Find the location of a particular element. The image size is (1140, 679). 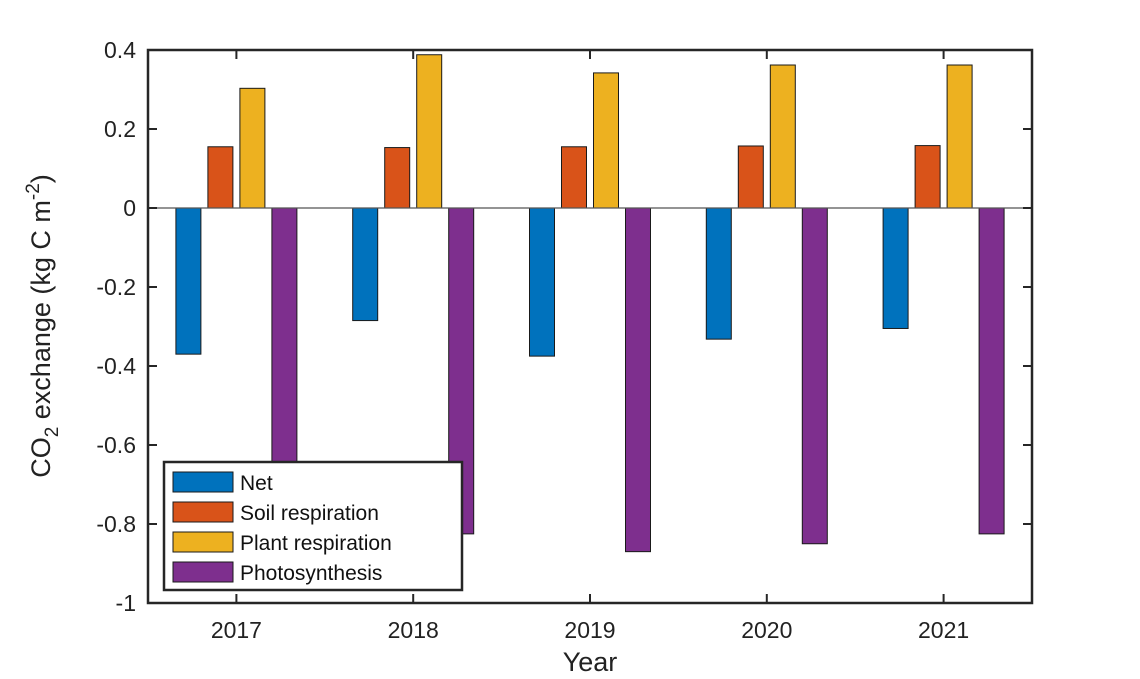

bar-2018-soil-respiration is located at coordinates (397, 178).